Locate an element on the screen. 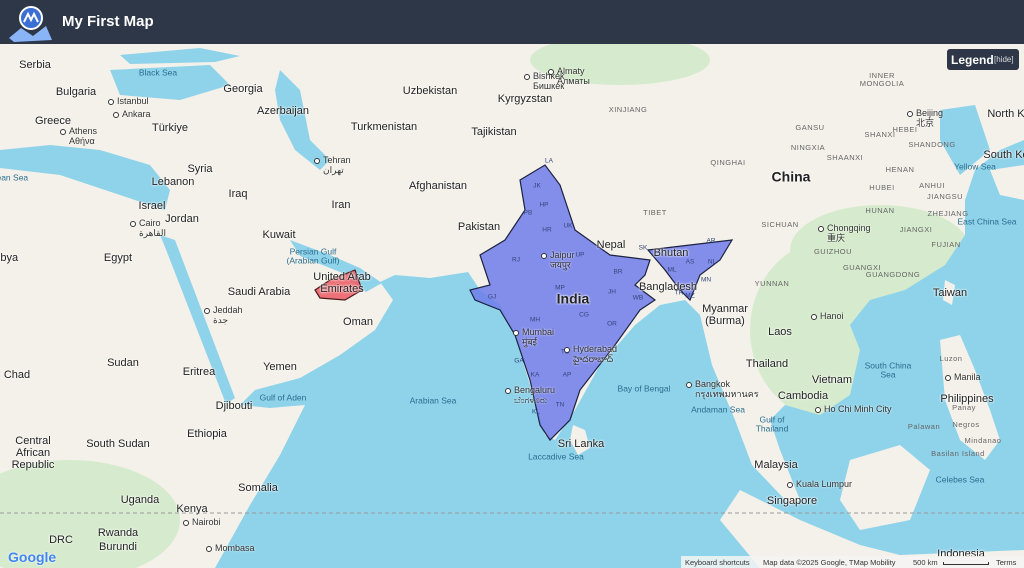 The image size is (1024, 568). region-label: GUIZHOU is located at coordinates (833, 251).